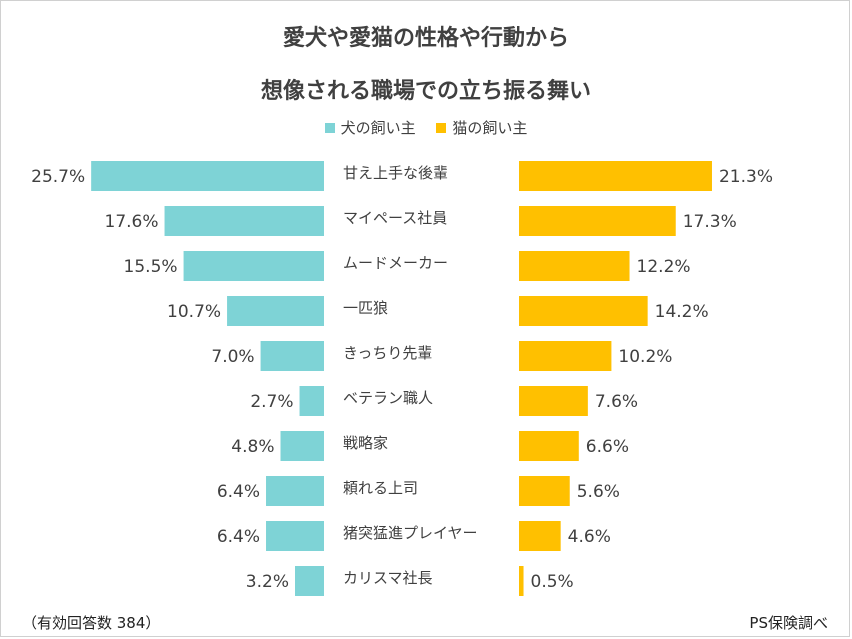 This screenshot has width=852, height=639. What do you see at coordinates (664, 267) in the screenshot?
I see `cat-value-label: 12.2%` at bounding box center [664, 267].